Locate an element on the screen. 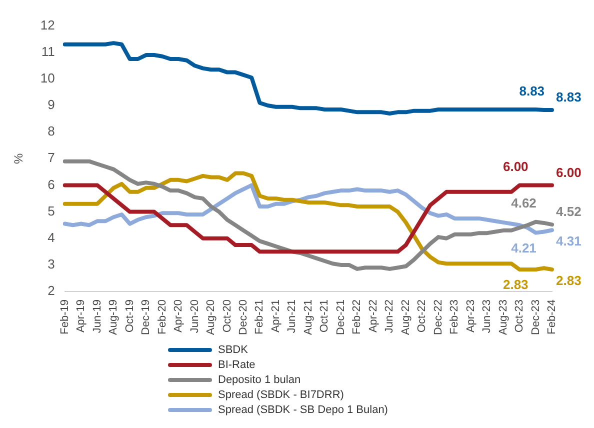 The height and width of the screenshot is (428, 594). y-tick-label: 7 is located at coordinates (51, 158).